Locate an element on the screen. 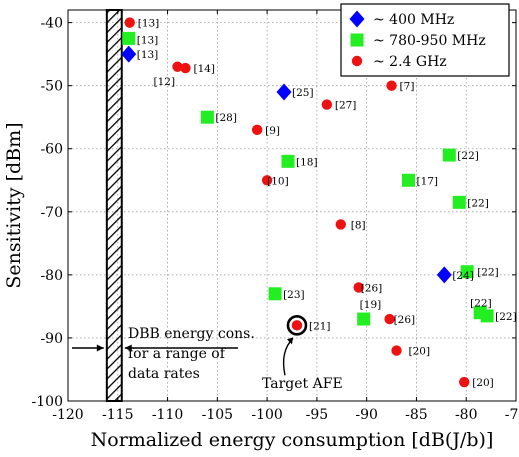  legend-square-icon is located at coordinates (357, 40).